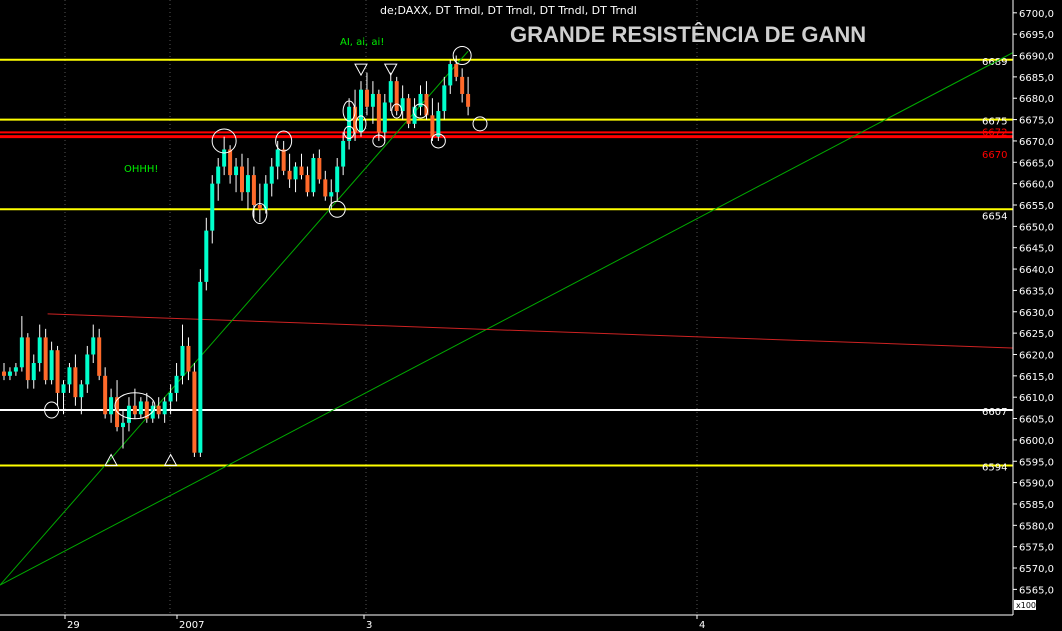  What do you see at coordinates (369, 625) in the screenshot?
I see `x-tick-label: 3` at bounding box center [369, 625].